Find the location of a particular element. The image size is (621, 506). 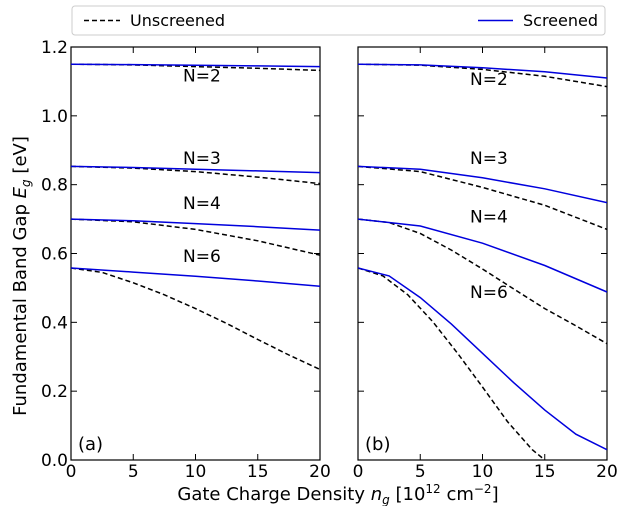

x-axis-title: Gate Charge Density ng [1012 cm−2] is located at coordinates (337, 491).